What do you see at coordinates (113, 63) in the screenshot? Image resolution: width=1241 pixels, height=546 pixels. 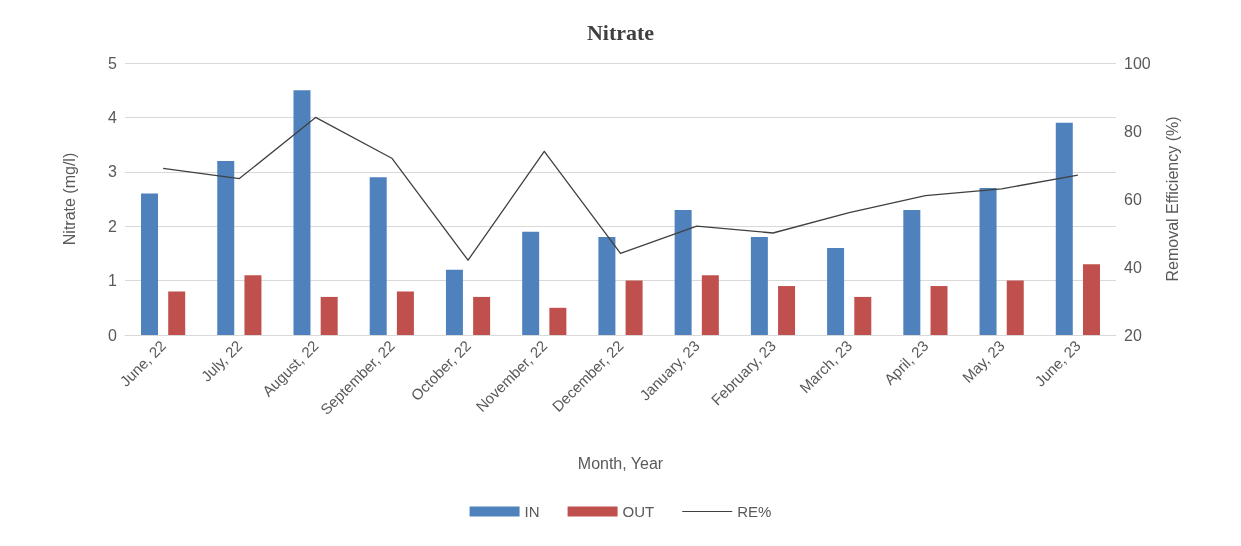 I see `y-tick-label: 5` at bounding box center [113, 63].